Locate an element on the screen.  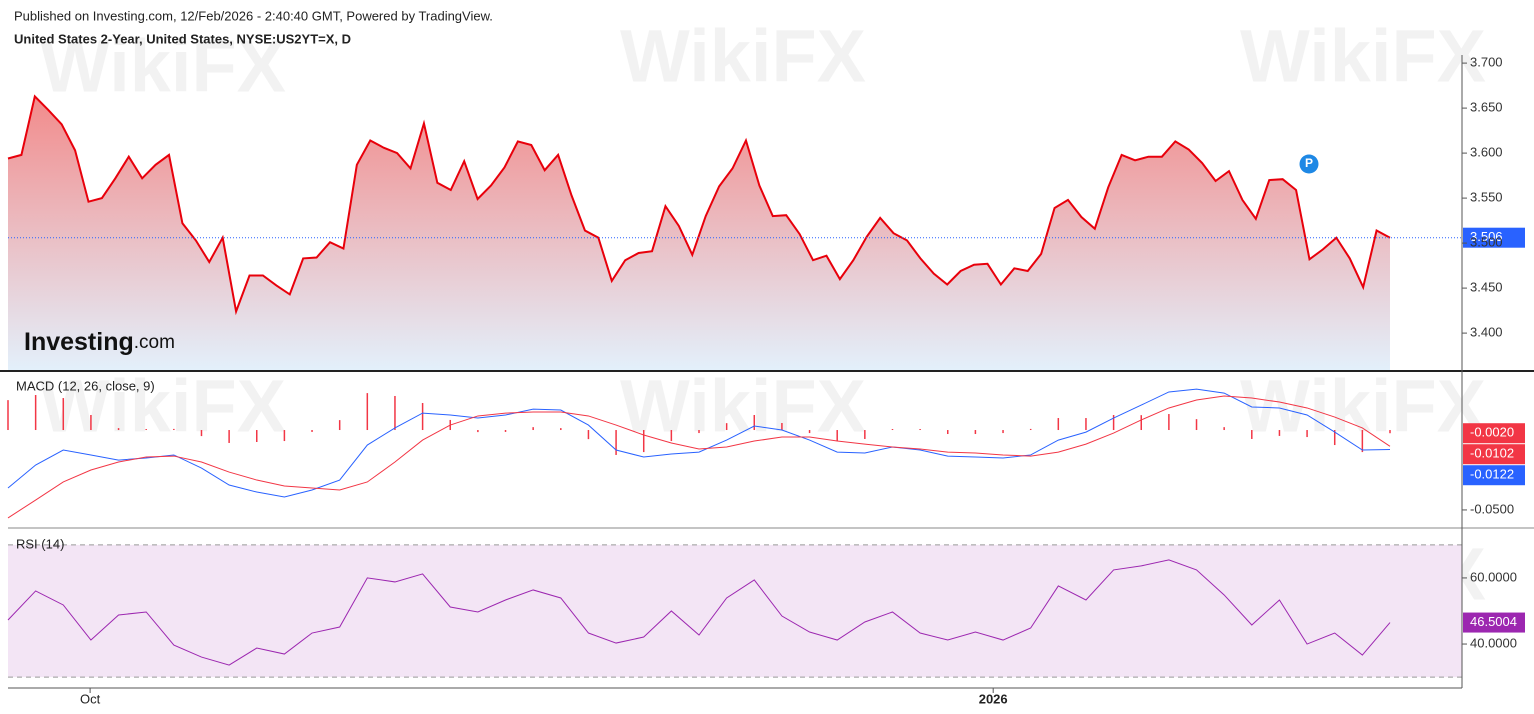
logo-suffix: .com is located at coordinates (154, 342).